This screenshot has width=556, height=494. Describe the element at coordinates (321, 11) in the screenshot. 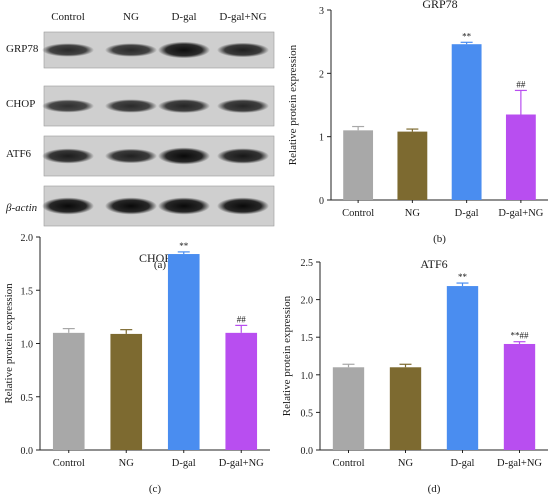

I see `y-tick-label: 3` at that location.